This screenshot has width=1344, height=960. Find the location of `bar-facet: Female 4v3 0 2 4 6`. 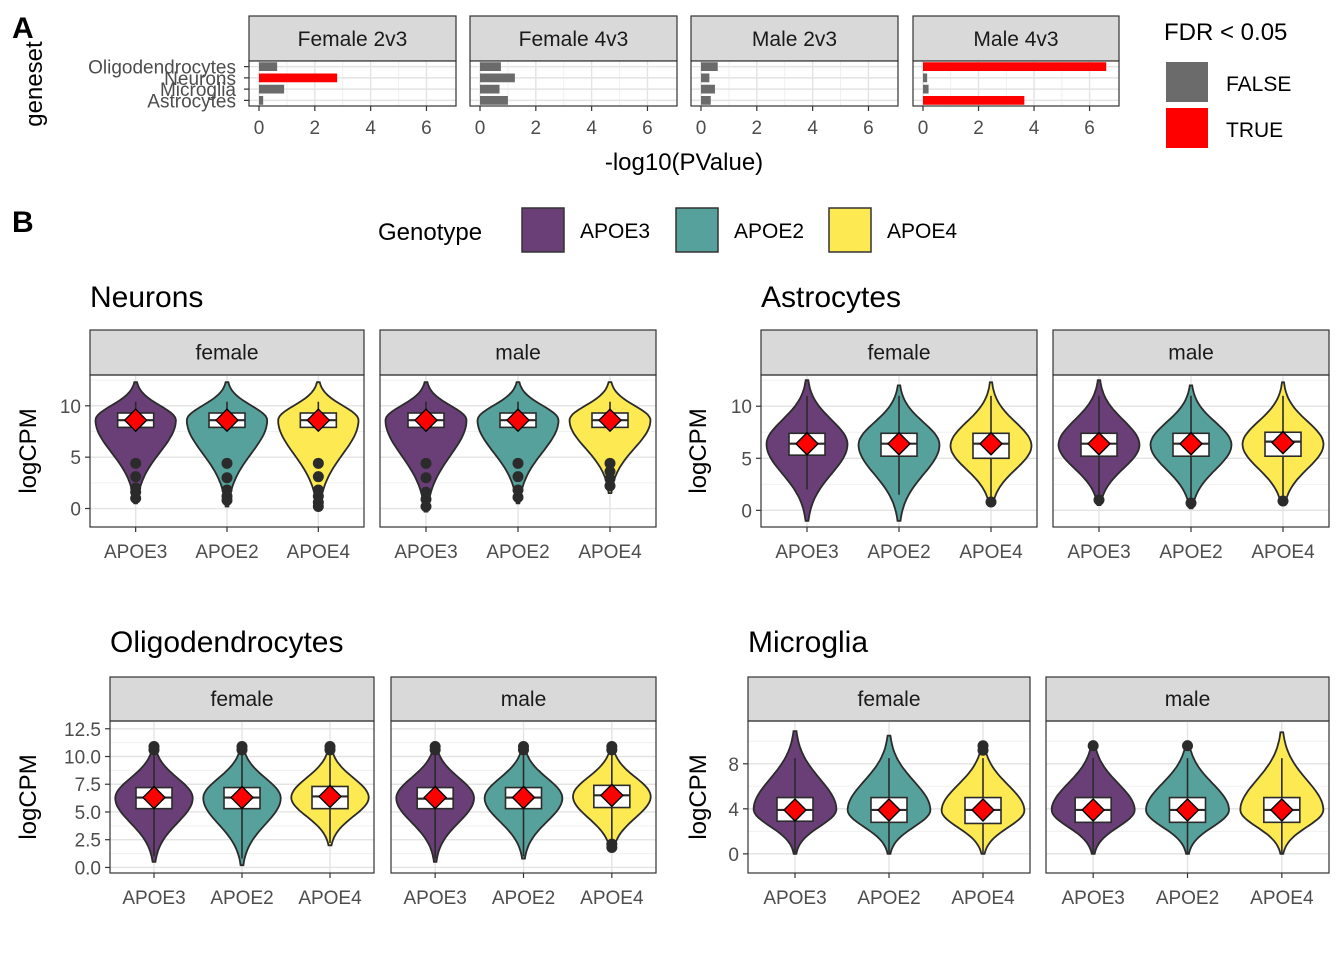

bar-facet: Female 4v3 0 2 4 6 is located at coordinates (573, 77).